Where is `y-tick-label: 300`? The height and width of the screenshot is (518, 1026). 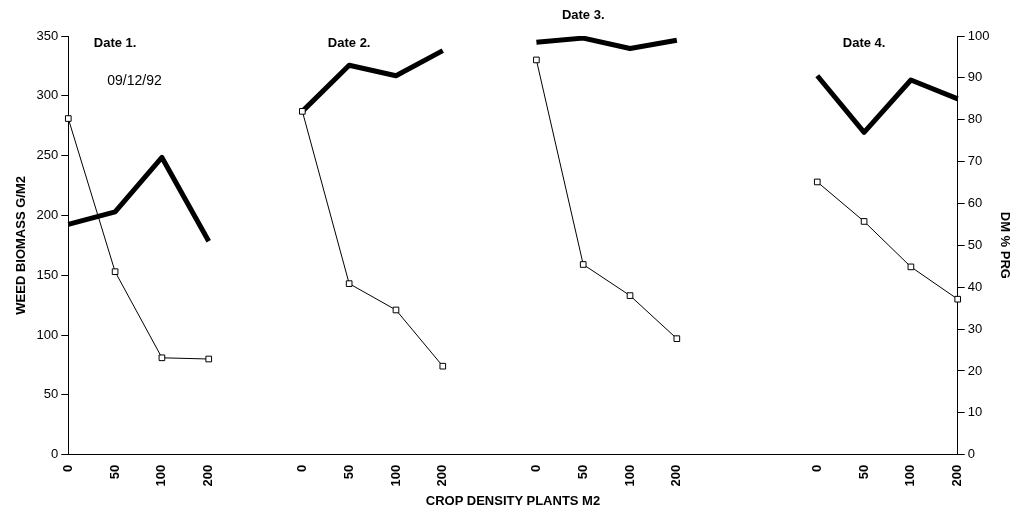
y-tick-label: 300 is located at coordinates (47, 95).